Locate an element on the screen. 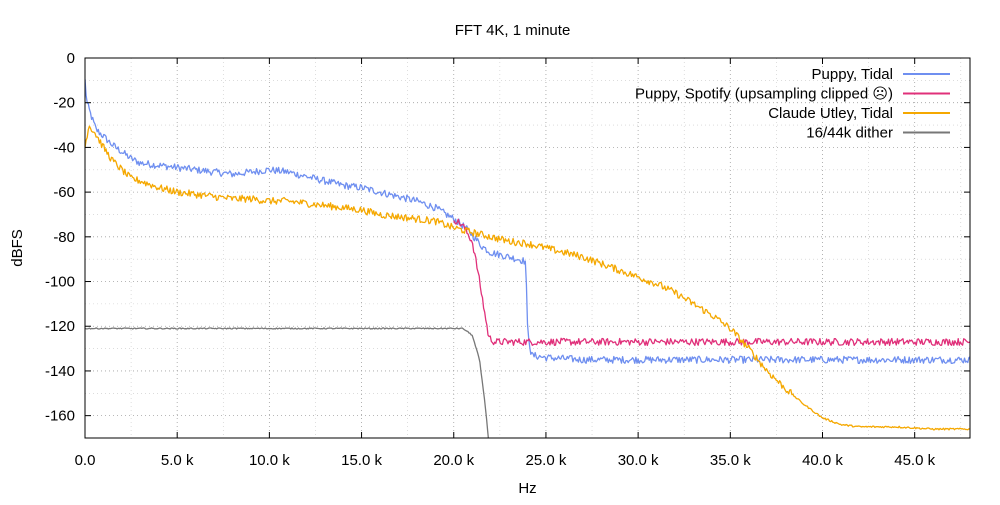 This screenshot has width=1000, height=505. y-tick-label: -40 is located at coordinates (64, 147).